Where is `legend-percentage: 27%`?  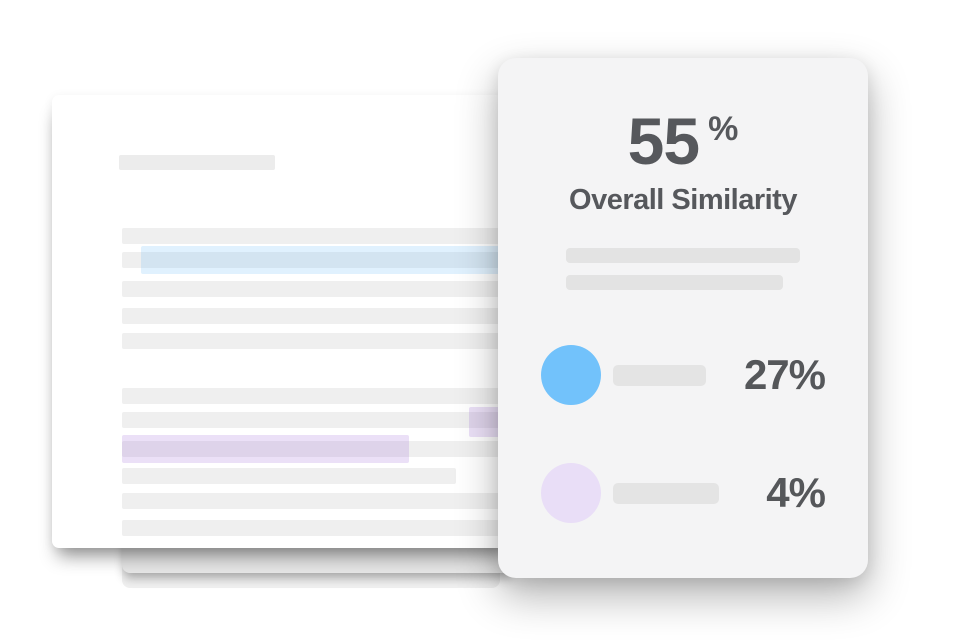 legend-percentage: 27% is located at coordinates (784, 374).